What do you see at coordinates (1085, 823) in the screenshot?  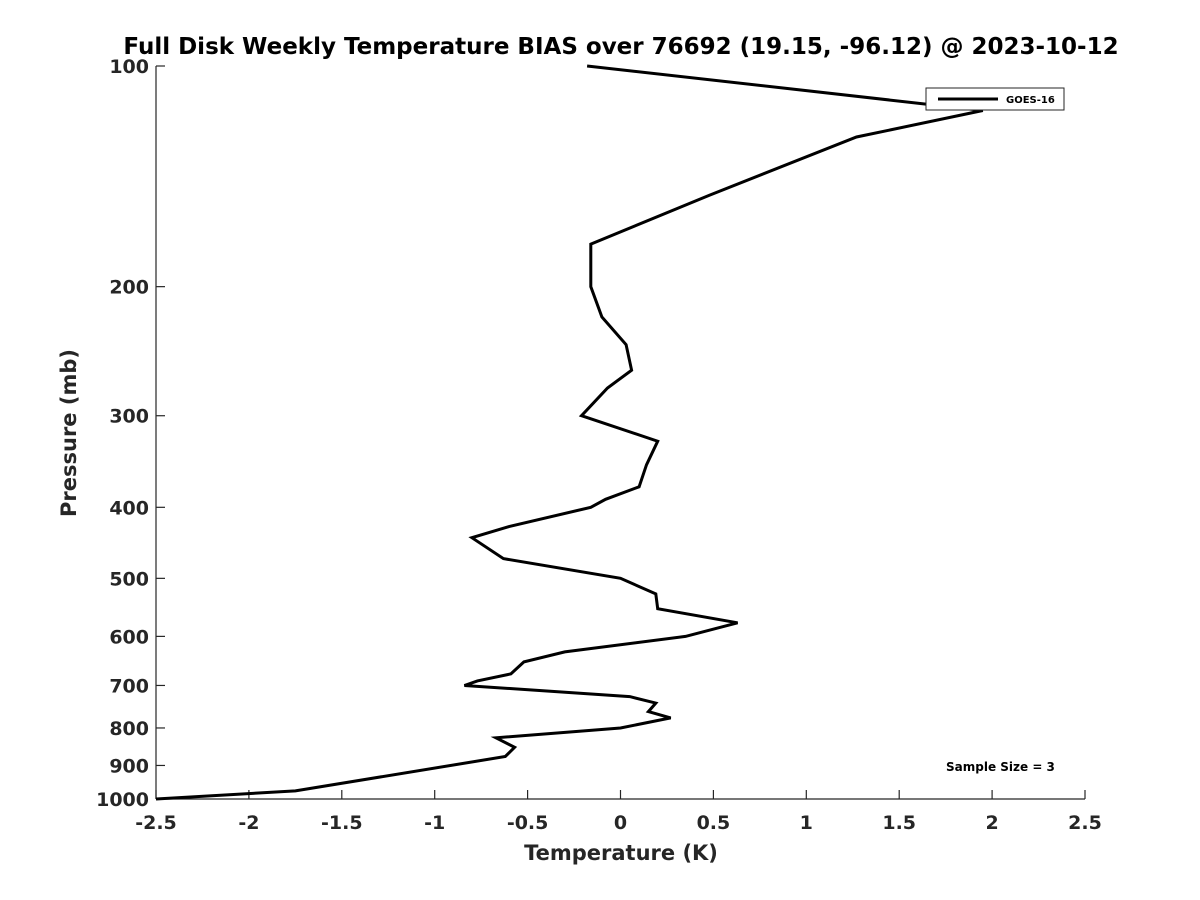 I see `x-tick-label: 2.5` at bounding box center [1085, 823].